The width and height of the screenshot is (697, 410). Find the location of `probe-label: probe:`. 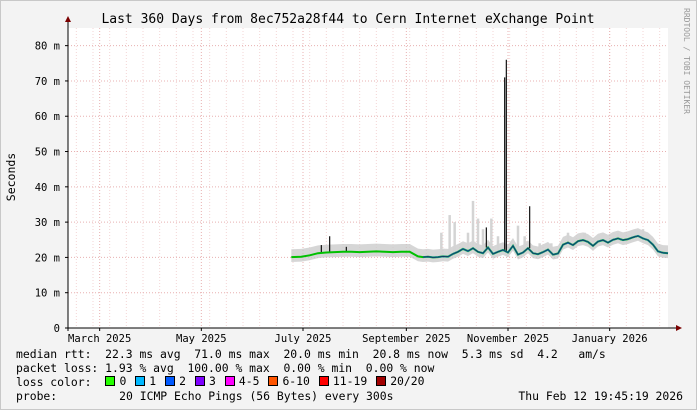

probe-label: probe: is located at coordinates (37, 396).